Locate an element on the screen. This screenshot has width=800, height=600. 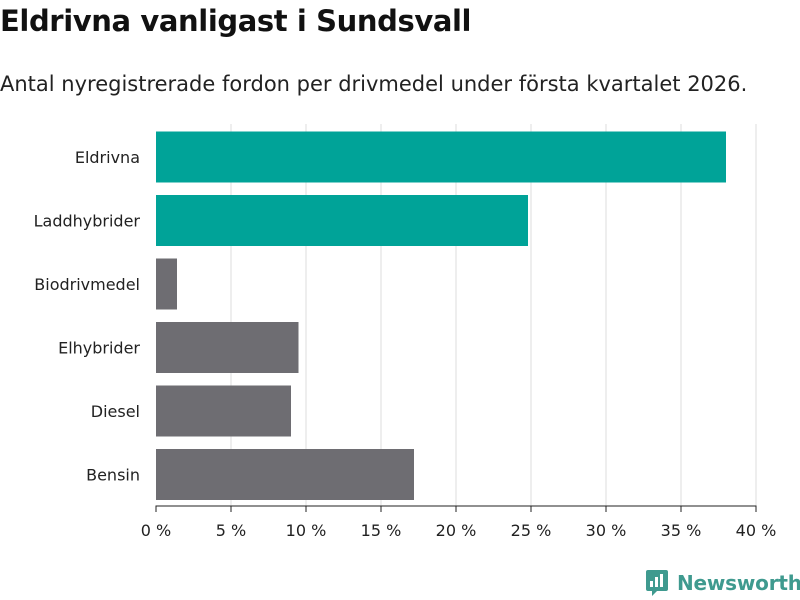
x-tick-label: 10 % is located at coordinates (306, 530).